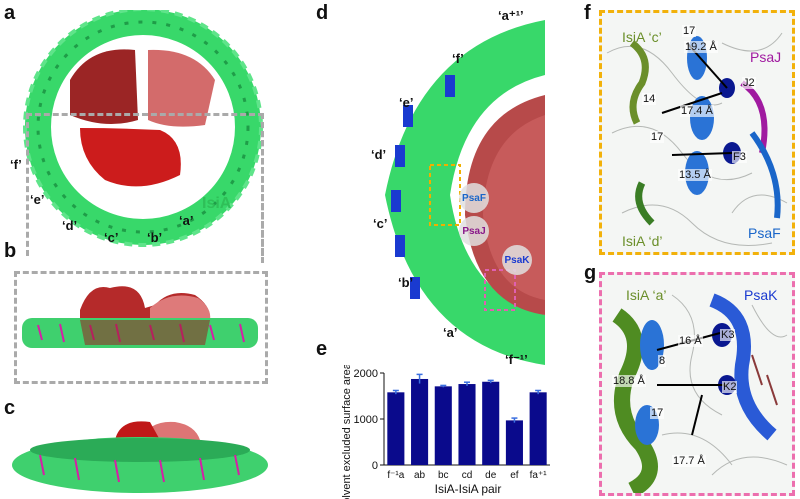 The width and height of the screenshot is (800, 499). Describe the element at coordinates (217, 203) in the screenshot. I see `isia-label: IsiA` at that location.